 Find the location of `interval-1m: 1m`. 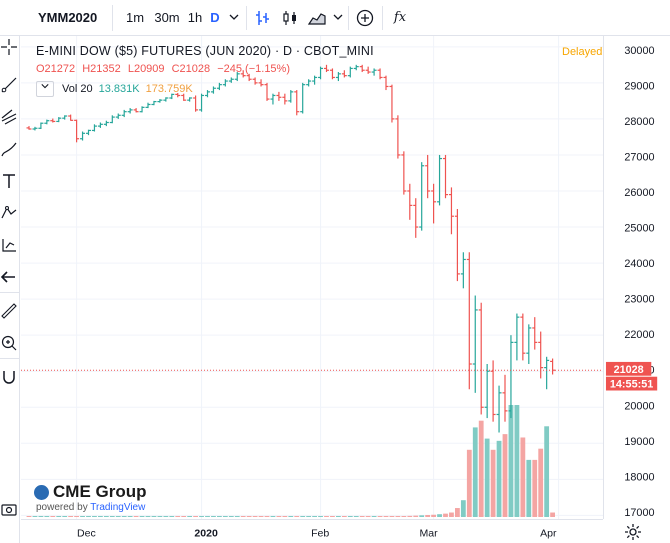

interval-1m: 1m is located at coordinates (135, 17).